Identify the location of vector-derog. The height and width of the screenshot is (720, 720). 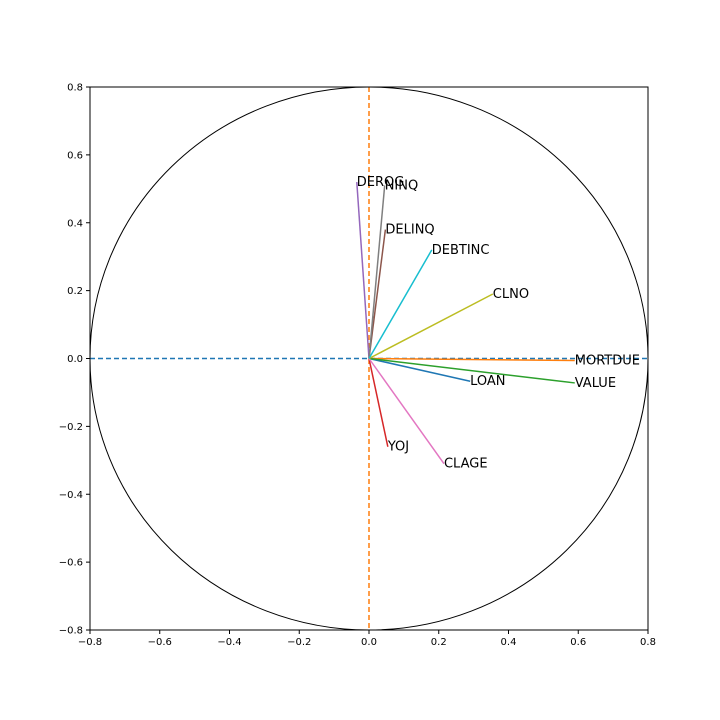
(363, 270).